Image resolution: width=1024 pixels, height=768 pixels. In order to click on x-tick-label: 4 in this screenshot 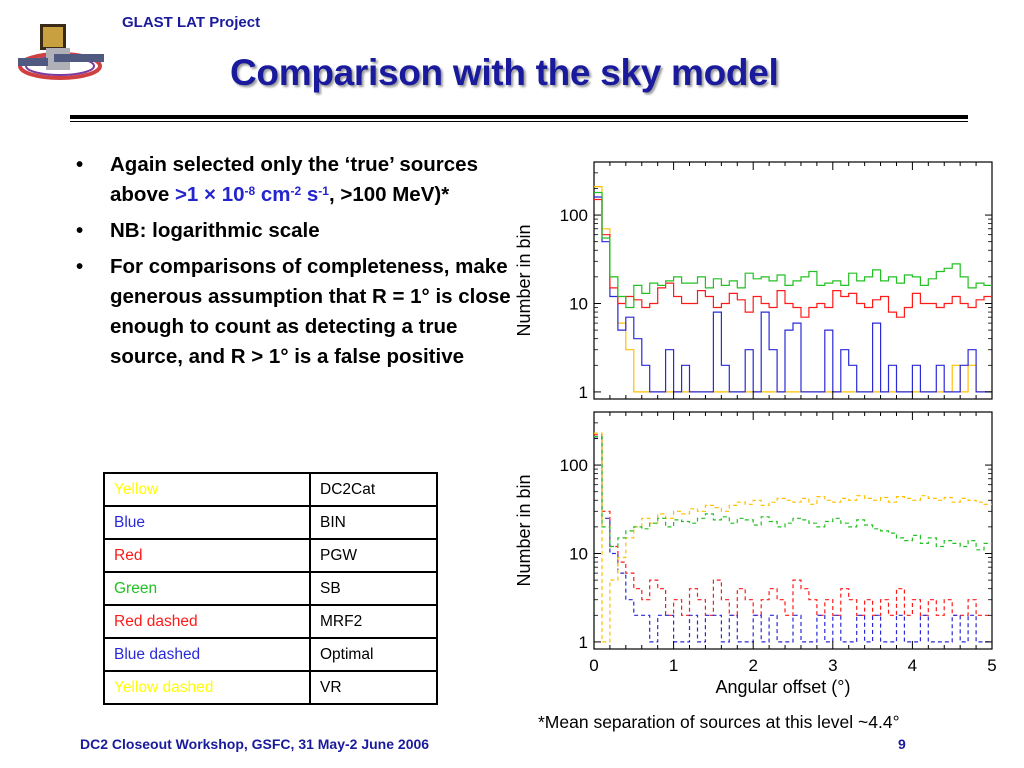, I will do `click(912, 665)`.